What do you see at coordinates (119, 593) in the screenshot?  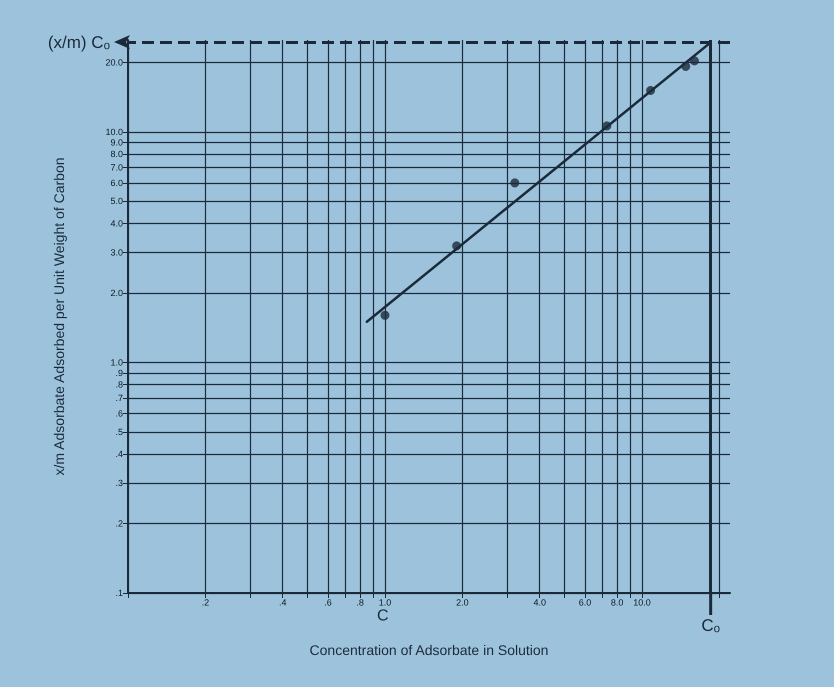 I see `y-tick-label: .1` at bounding box center [119, 593].